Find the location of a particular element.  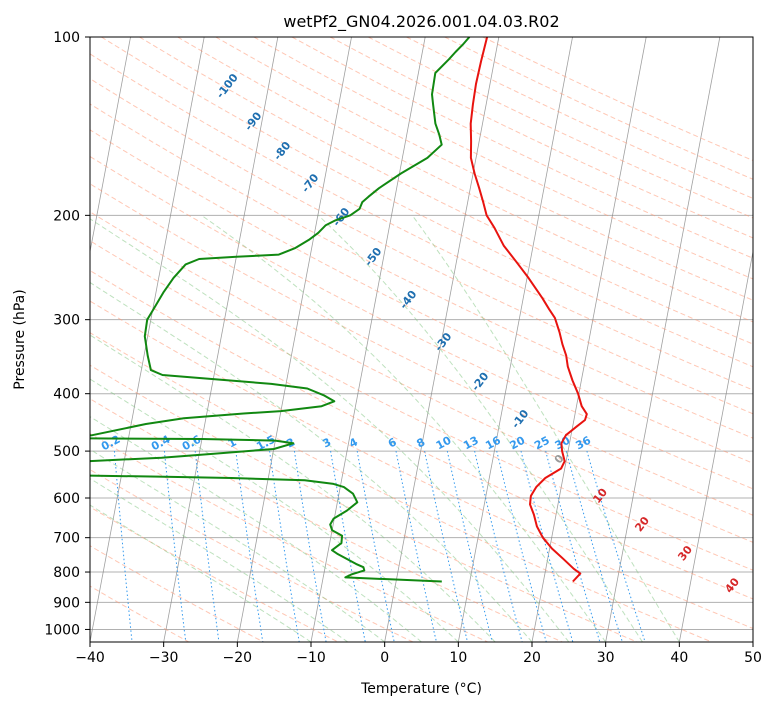

mixing-ratio-label: 16 is located at coordinates (493, 443).